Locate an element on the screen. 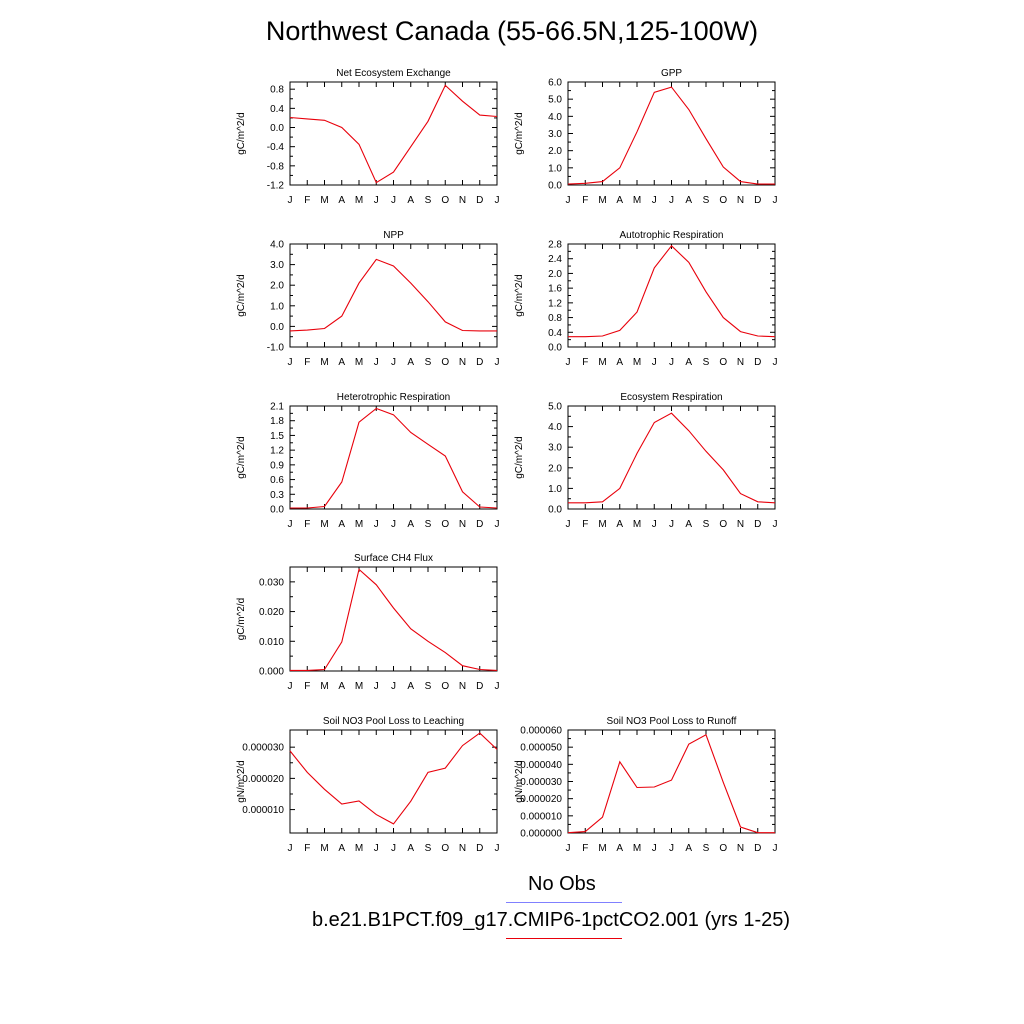  y-tick-label: 0.4 is located at coordinates (277, 109).